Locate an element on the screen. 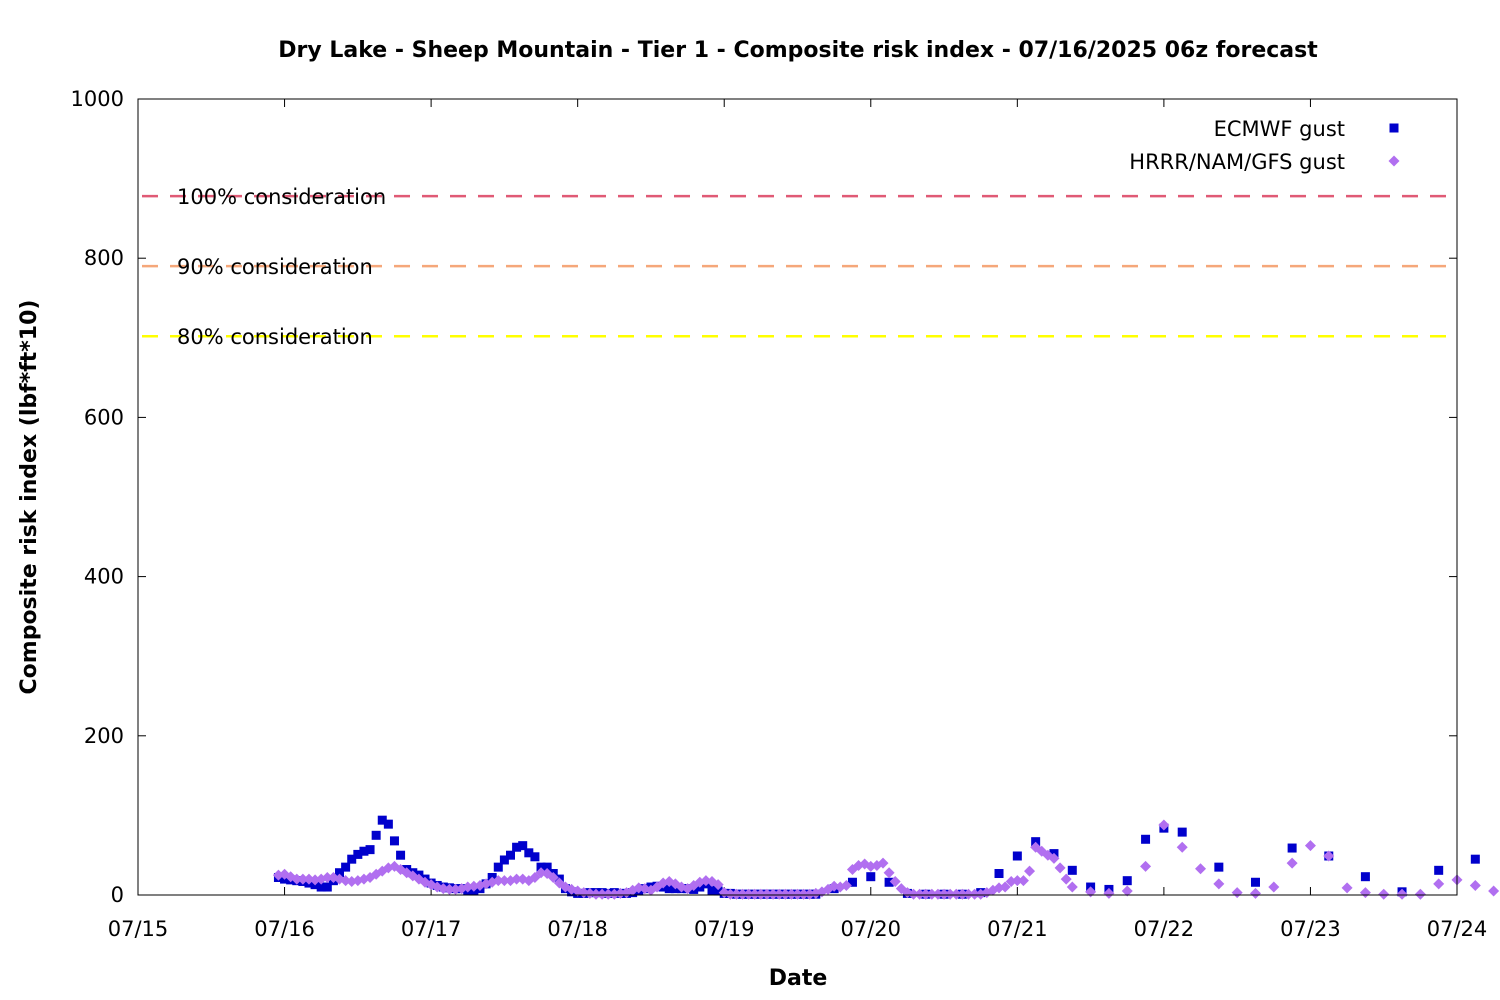  x-tick-label: 07/21 is located at coordinates (1017, 929).